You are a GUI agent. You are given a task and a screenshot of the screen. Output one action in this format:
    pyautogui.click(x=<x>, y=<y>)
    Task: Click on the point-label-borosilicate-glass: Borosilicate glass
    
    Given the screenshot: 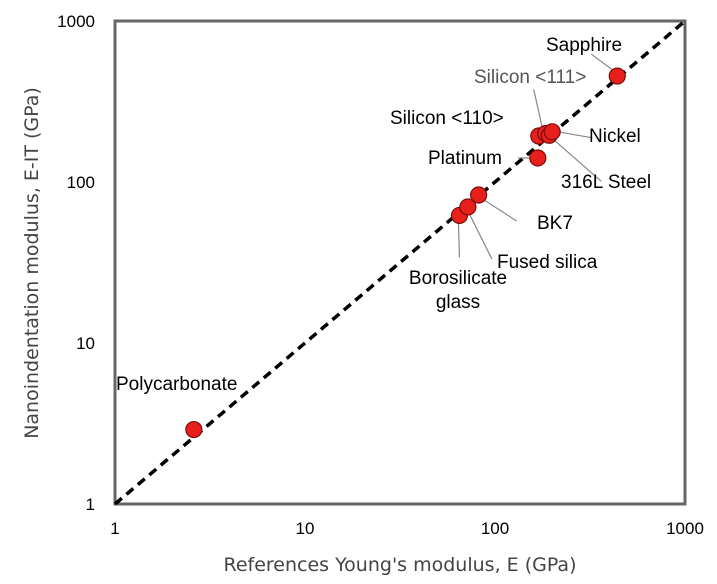 What is the action you would take?
    pyautogui.click(x=458, y=290)
    